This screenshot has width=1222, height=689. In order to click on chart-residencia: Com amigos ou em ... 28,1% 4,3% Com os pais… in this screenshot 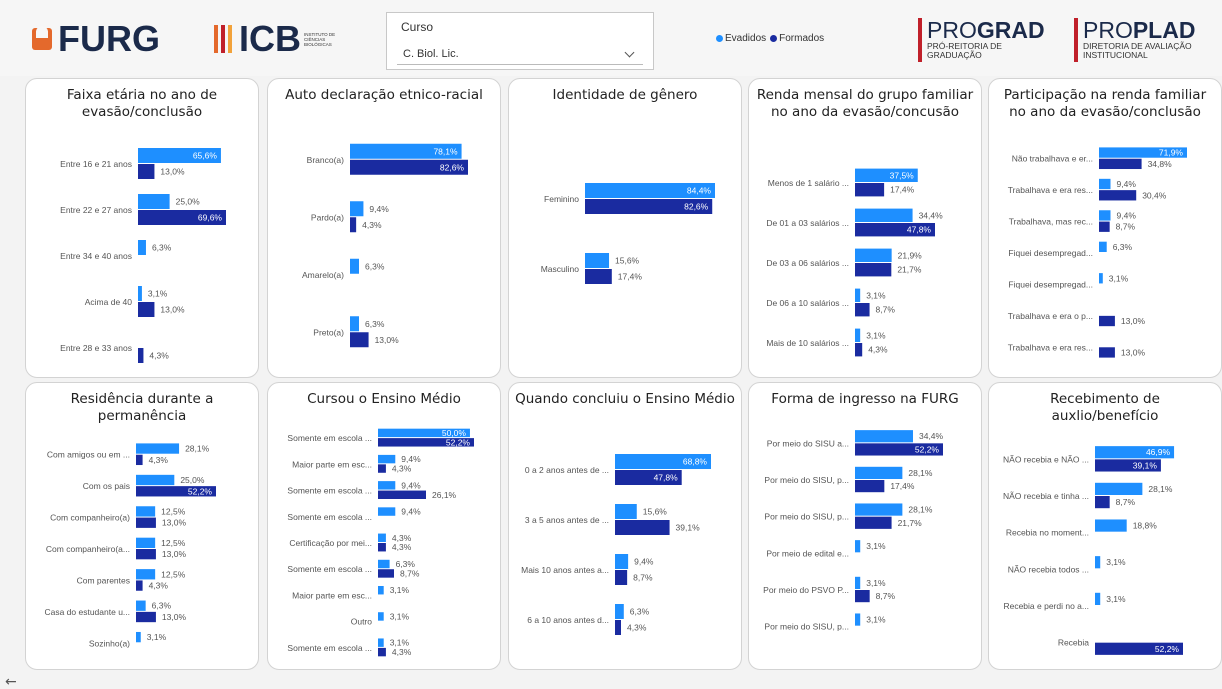, I will do `click(130, 545)`.